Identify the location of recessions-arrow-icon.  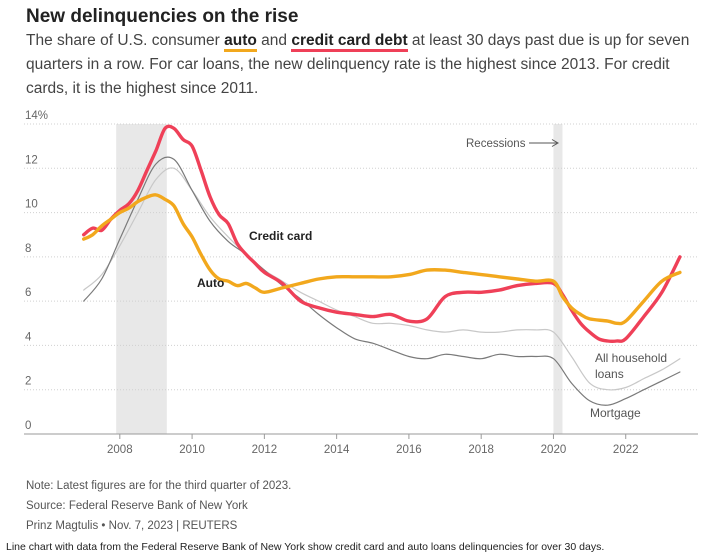
(544, 143).